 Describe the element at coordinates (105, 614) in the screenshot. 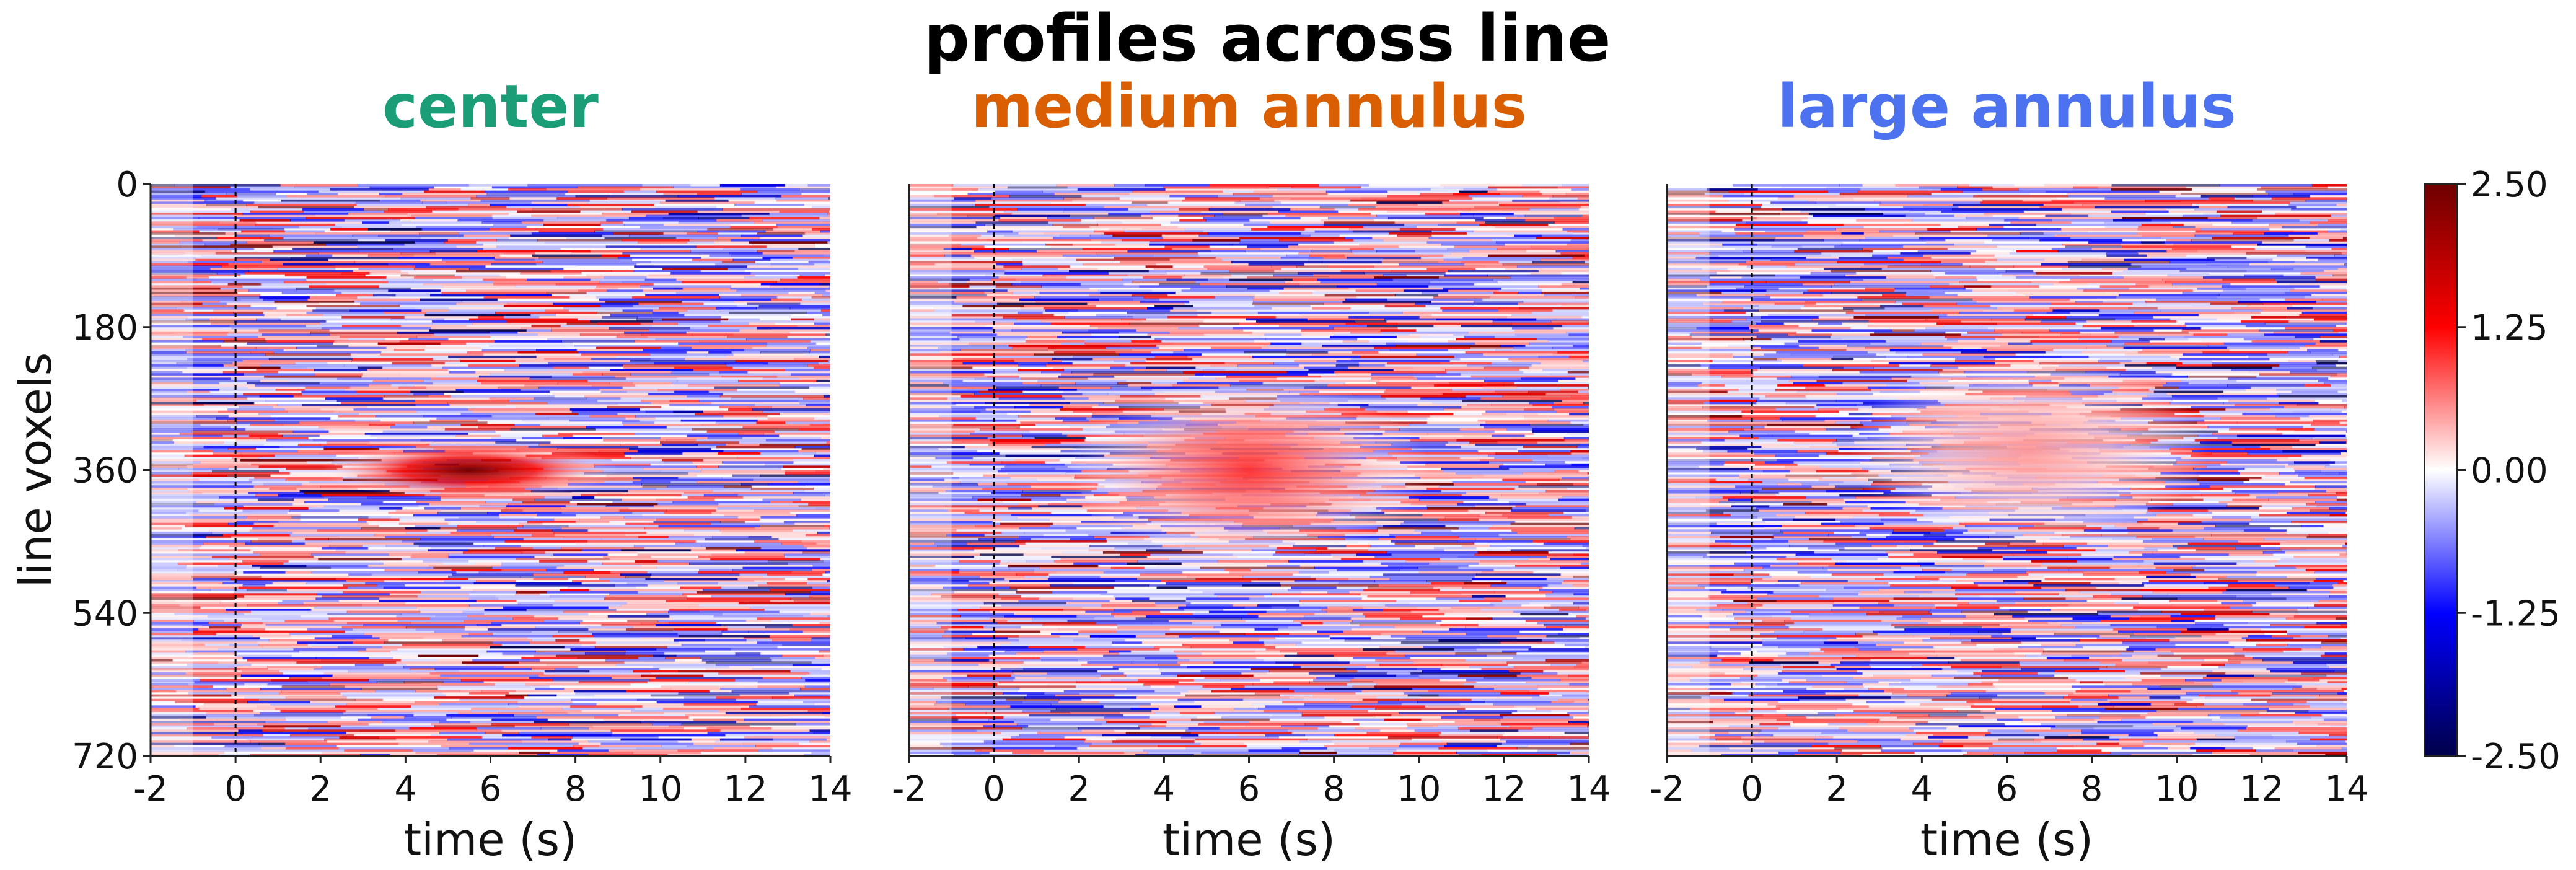

I see `y-tick-label: 540` at that location.